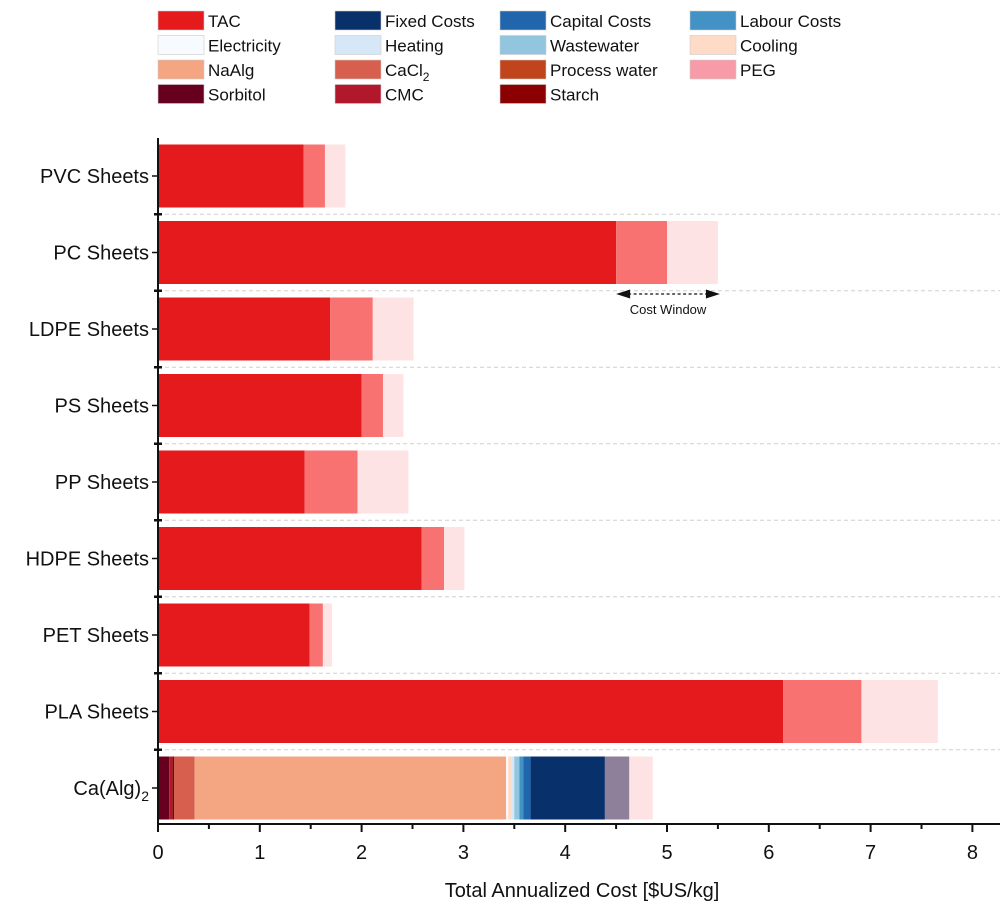  What do you see at coordinates (259, 853) in the screenshot?
I see `x-tick-label: 1` at bounding box center [259, 853].